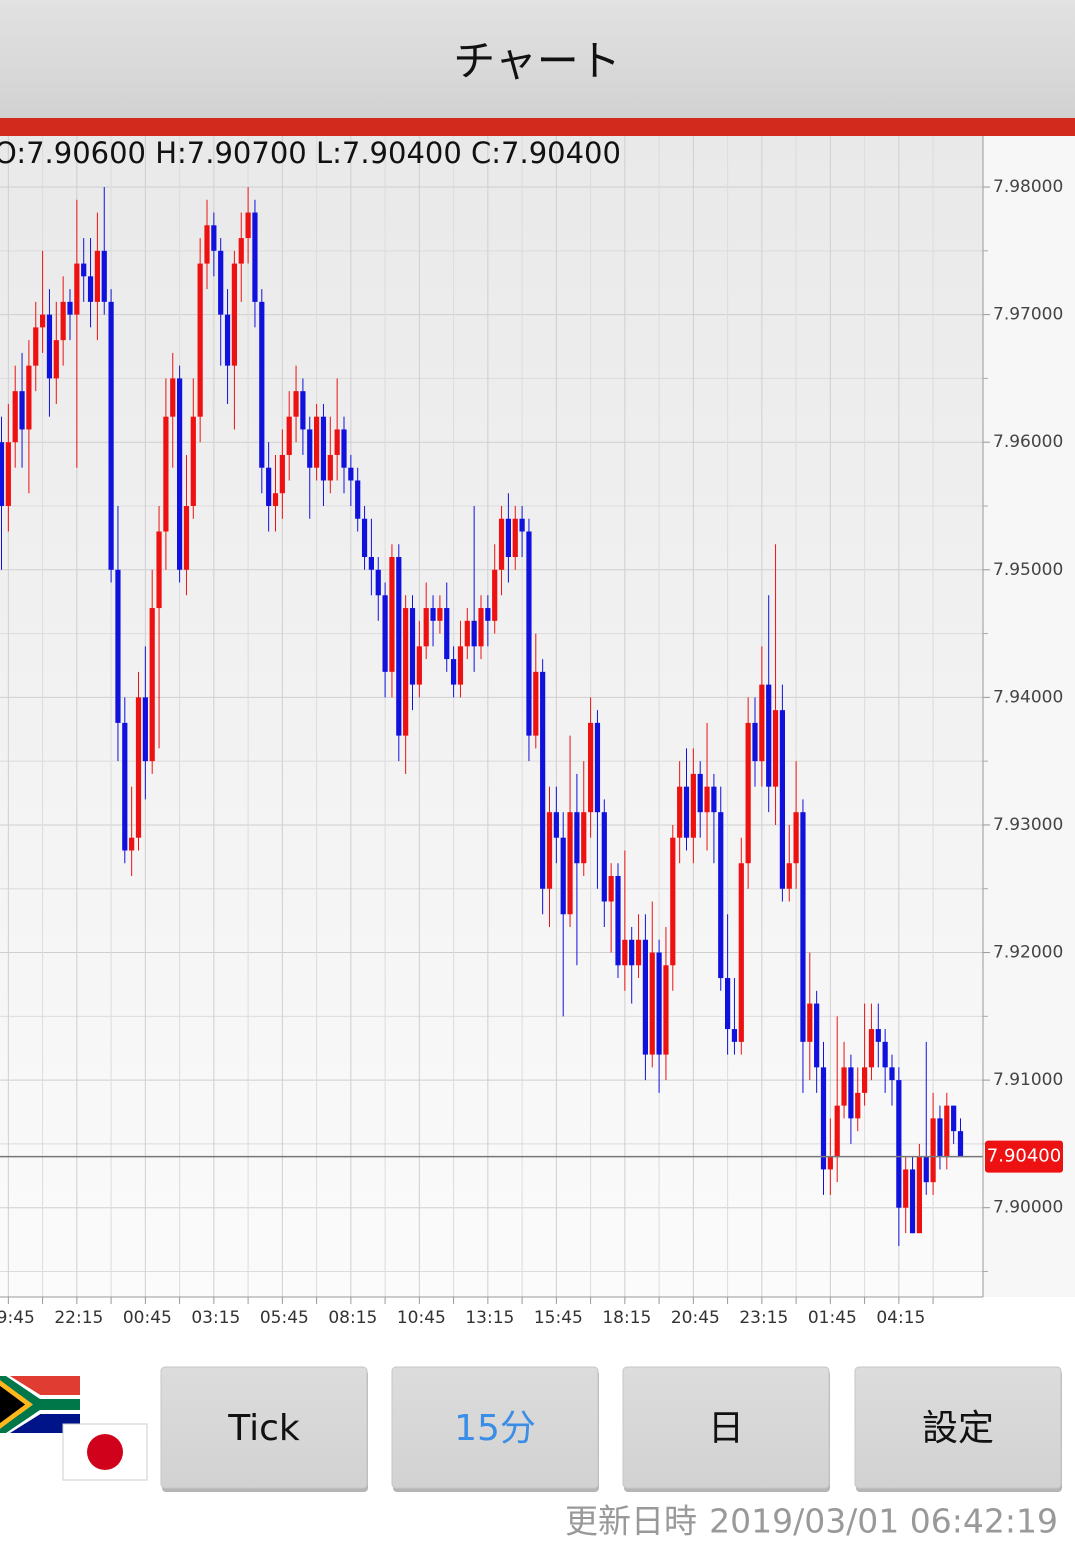  I want to click on header-bar, so click(537, 59).